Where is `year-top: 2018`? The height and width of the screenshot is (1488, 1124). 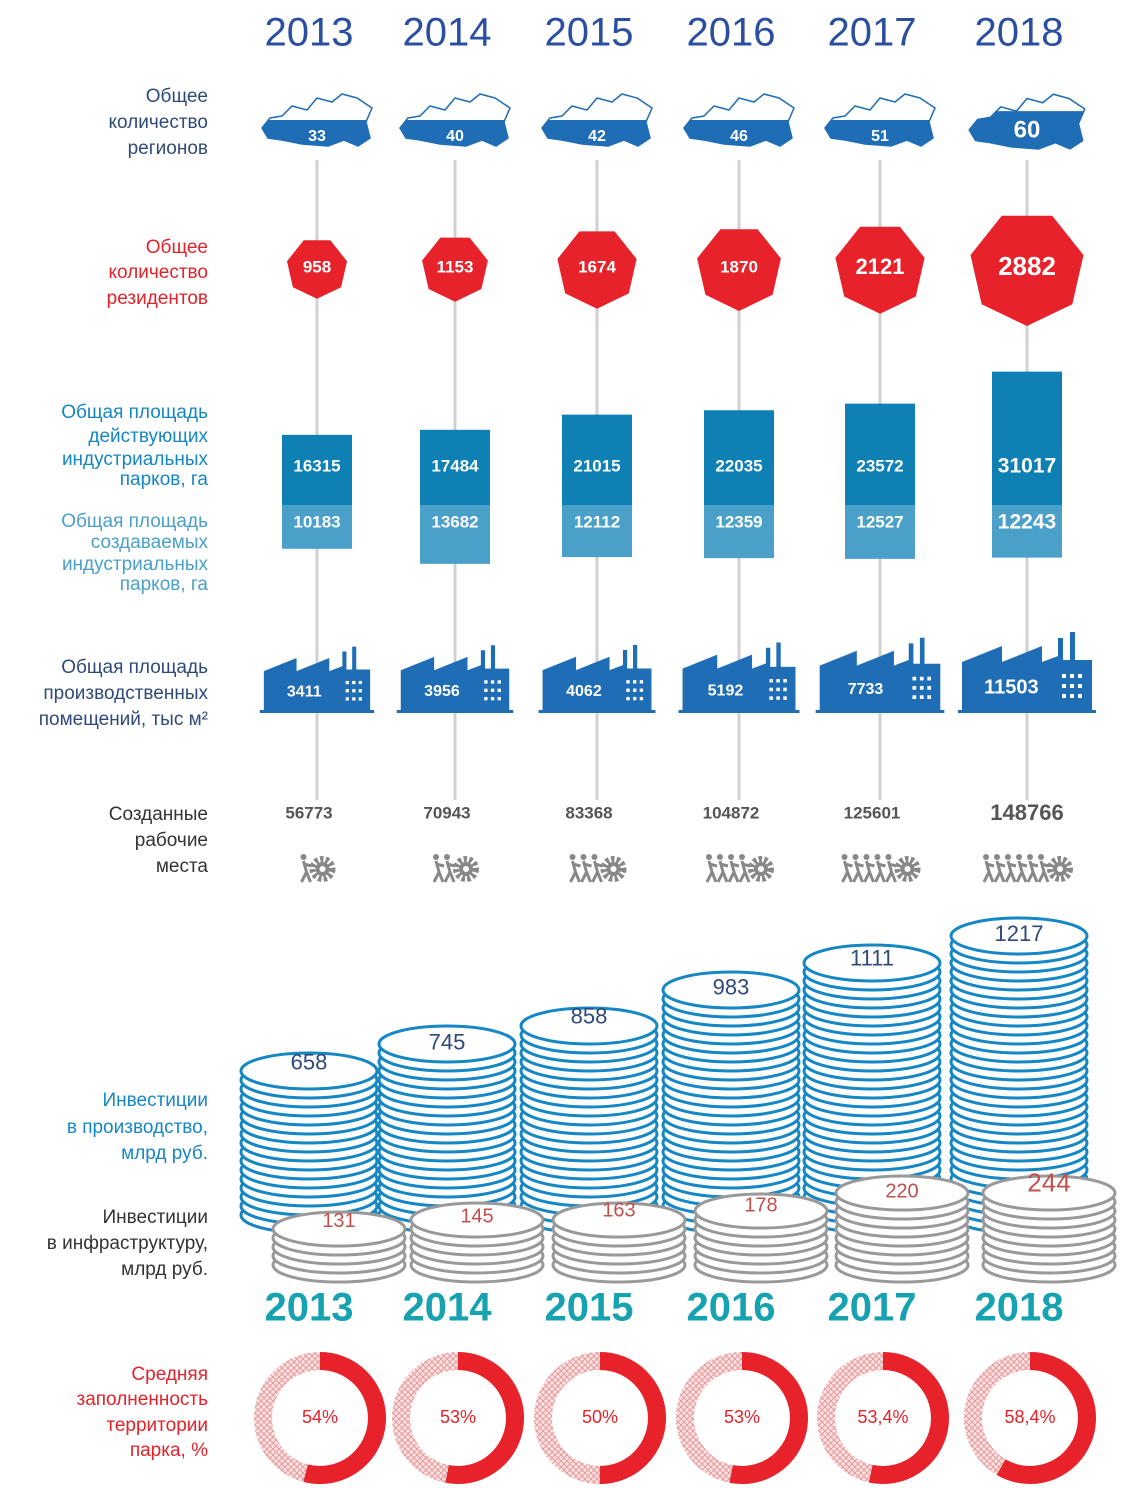 year-top: 2018 is located at coordinates (1019, 33).